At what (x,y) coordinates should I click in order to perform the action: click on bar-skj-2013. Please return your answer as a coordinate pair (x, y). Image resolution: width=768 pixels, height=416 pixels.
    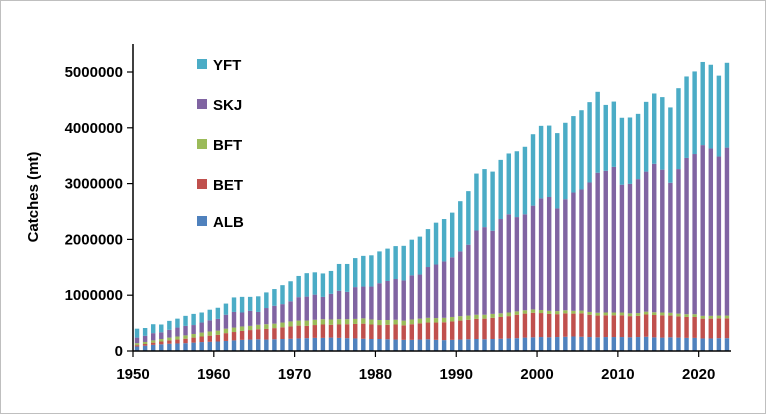
    Looking at the image, I should click on (646, 241).